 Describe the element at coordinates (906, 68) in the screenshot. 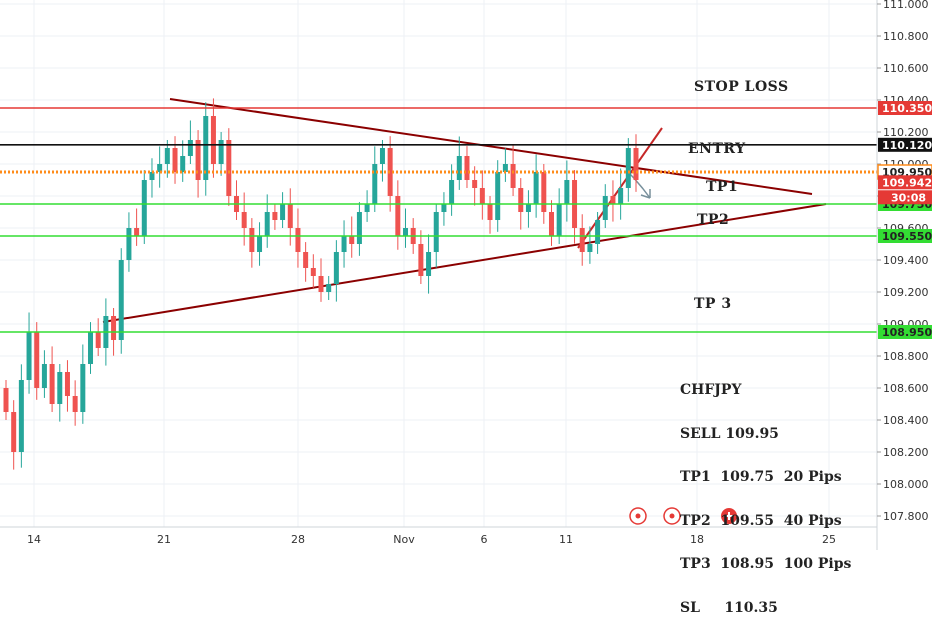

I see `price-tick-label: 110.600` at that location.